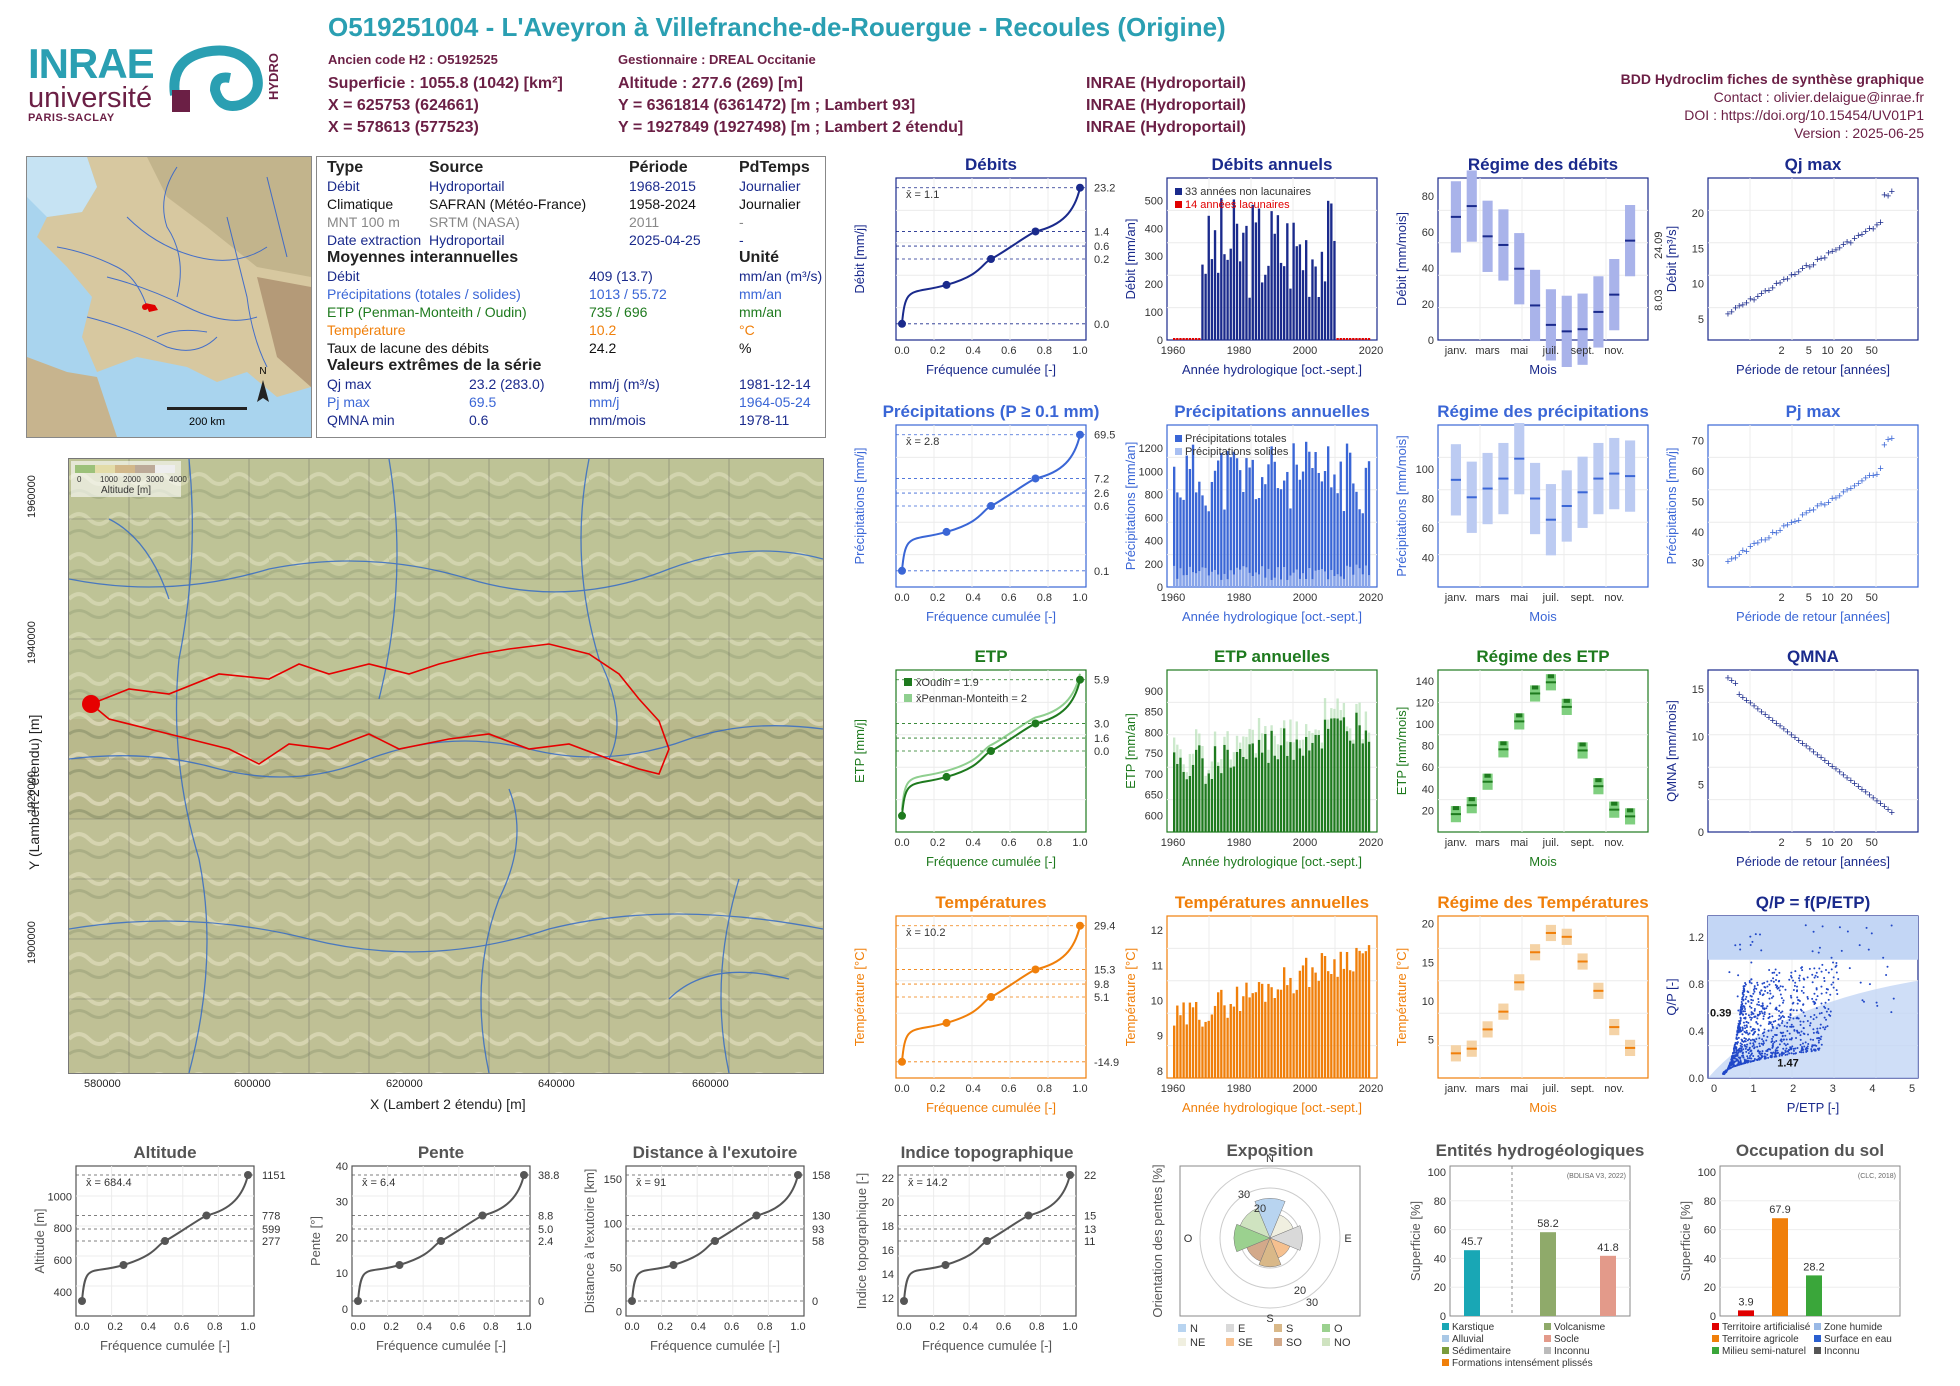 The width and height of the screenshot is (1960, 1386). I want to click on legend-label: Socle, so click(1566, 1339).